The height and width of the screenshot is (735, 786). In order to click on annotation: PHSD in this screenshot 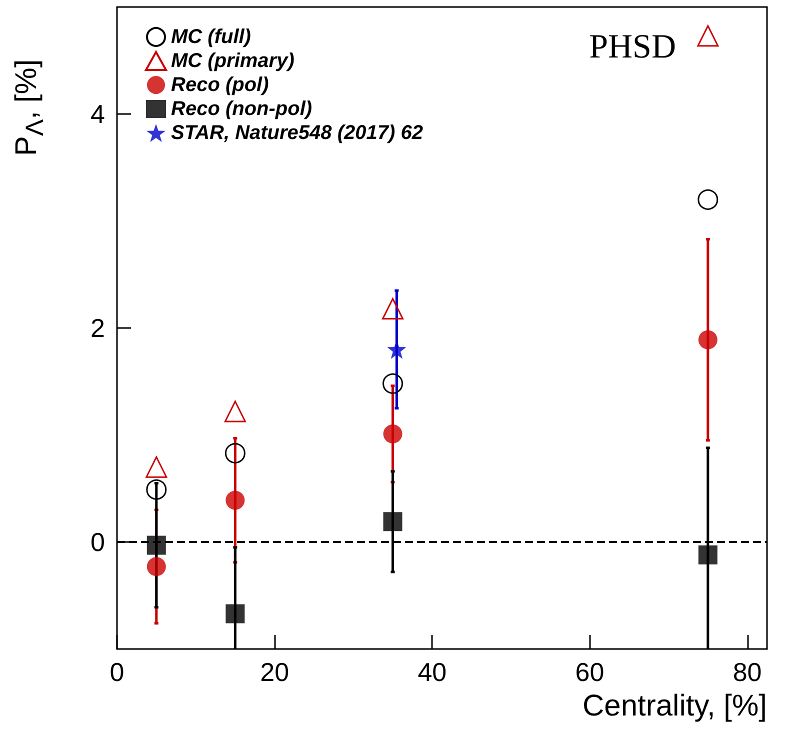, I will do `click(632, 47)`.